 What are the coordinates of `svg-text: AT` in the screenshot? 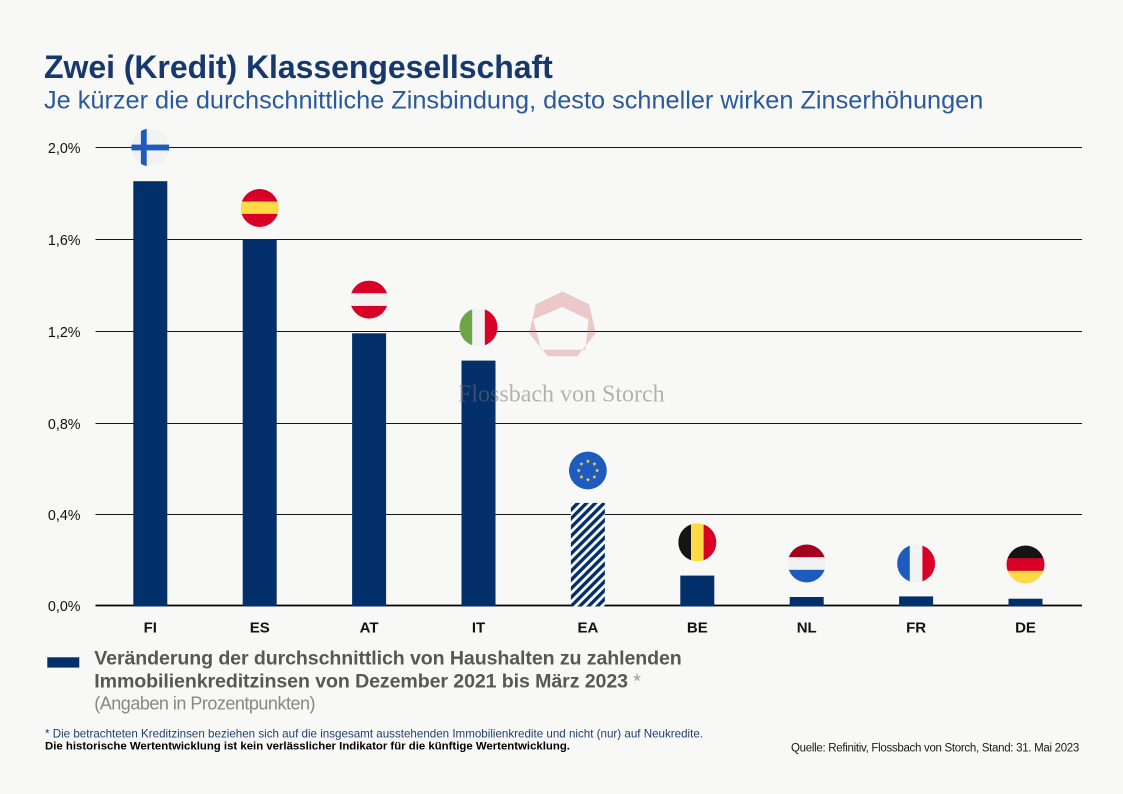 It's located at (369, 628).